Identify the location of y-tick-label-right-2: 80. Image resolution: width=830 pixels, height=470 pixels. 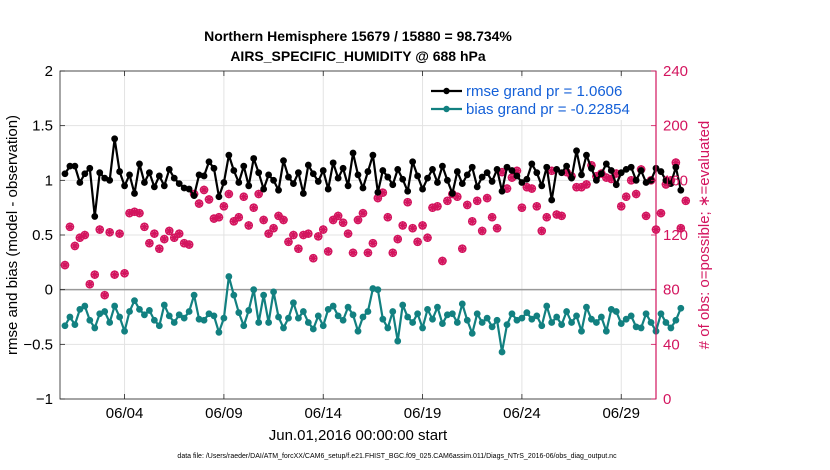
(671, 290).